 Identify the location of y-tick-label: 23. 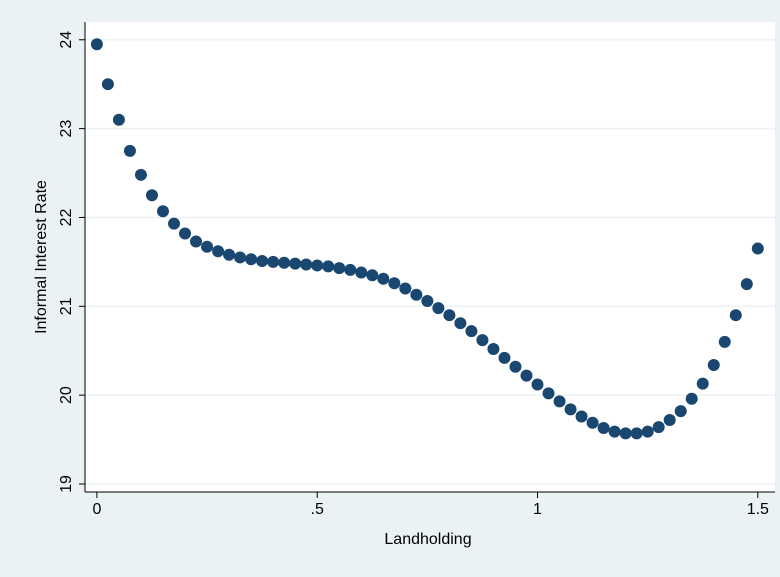
(66, 129).